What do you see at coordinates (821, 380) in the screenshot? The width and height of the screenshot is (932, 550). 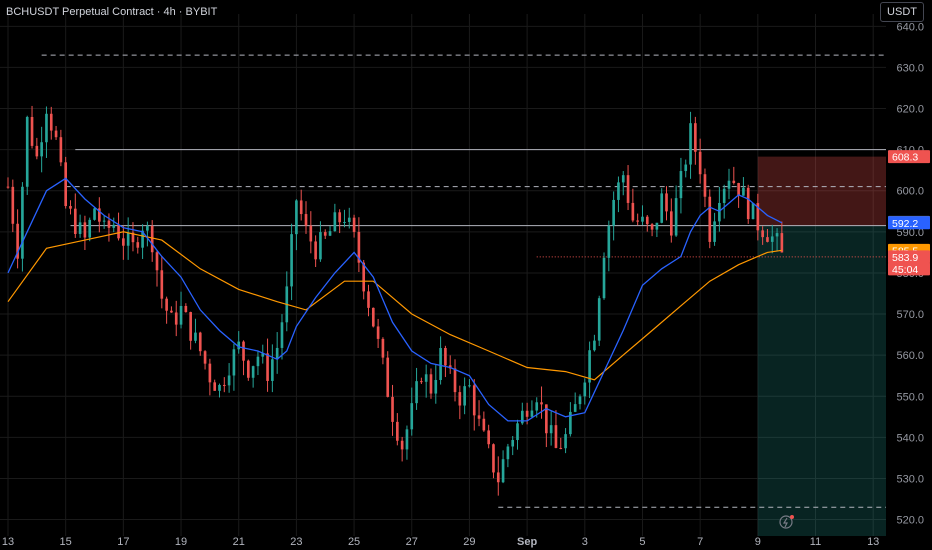 I see `take-profit-zone` at bounding box center [821, 380].